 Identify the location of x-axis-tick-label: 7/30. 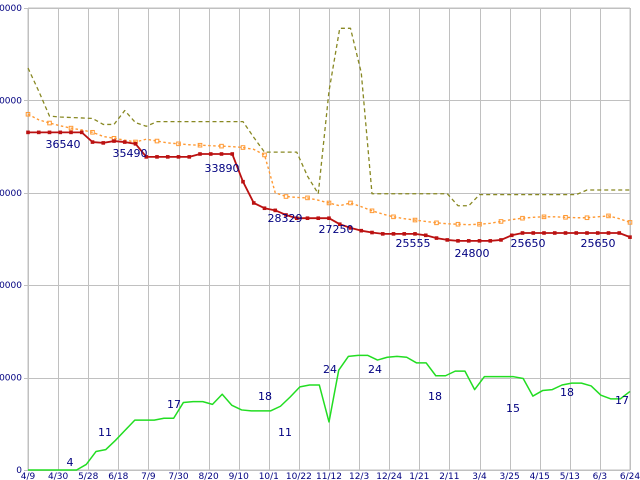
(178, 476).